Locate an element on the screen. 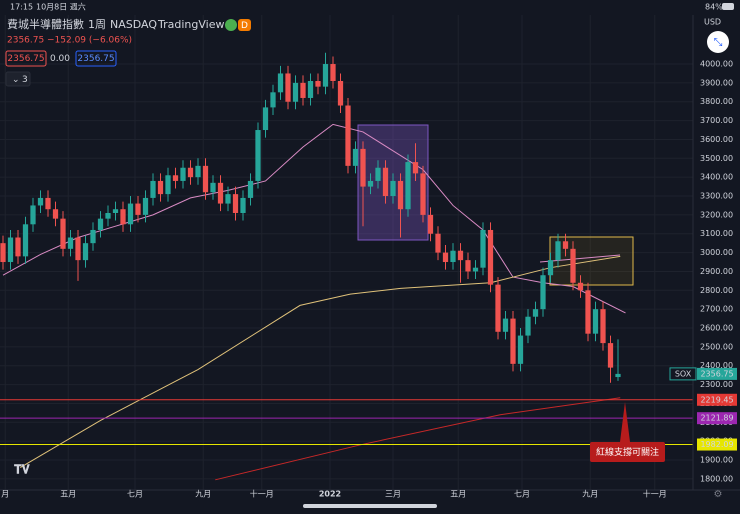 Image resolution: width=740 pixels, height=514 pixels. settings: ⚙ is located at coordinates (718, 494).